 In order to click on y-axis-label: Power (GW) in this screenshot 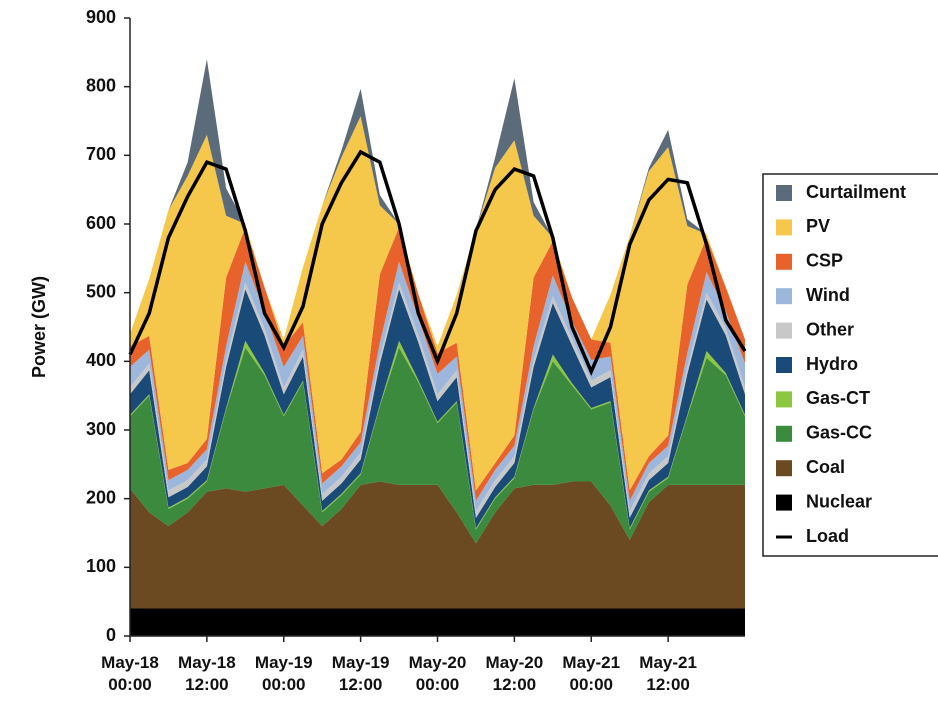, I will do `click(39, 327)`.